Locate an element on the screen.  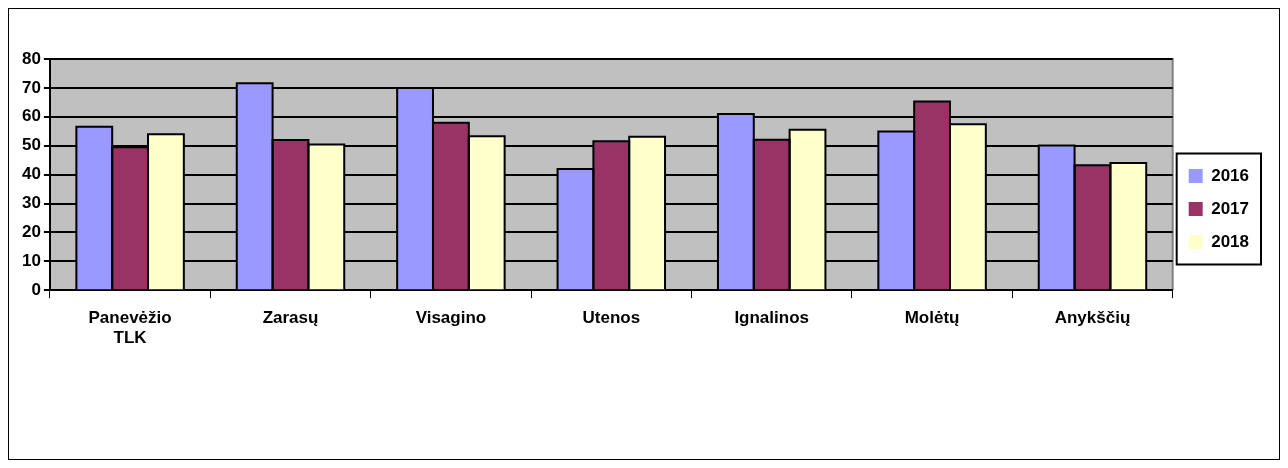
x-tick-label: Panevėžio TLK is located at coordinates (130, 328).